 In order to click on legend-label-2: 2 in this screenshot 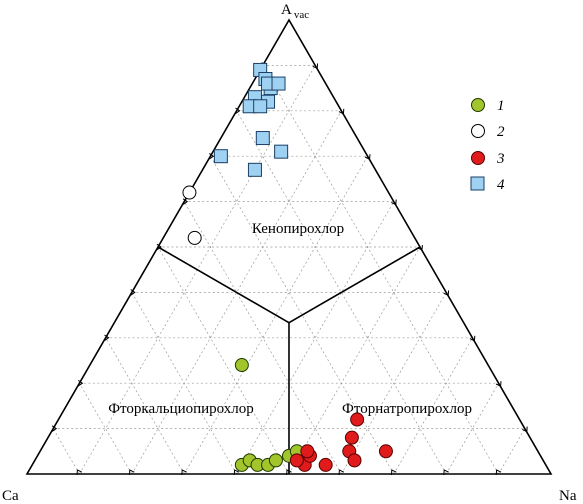, I will do `click(501, 132)`.